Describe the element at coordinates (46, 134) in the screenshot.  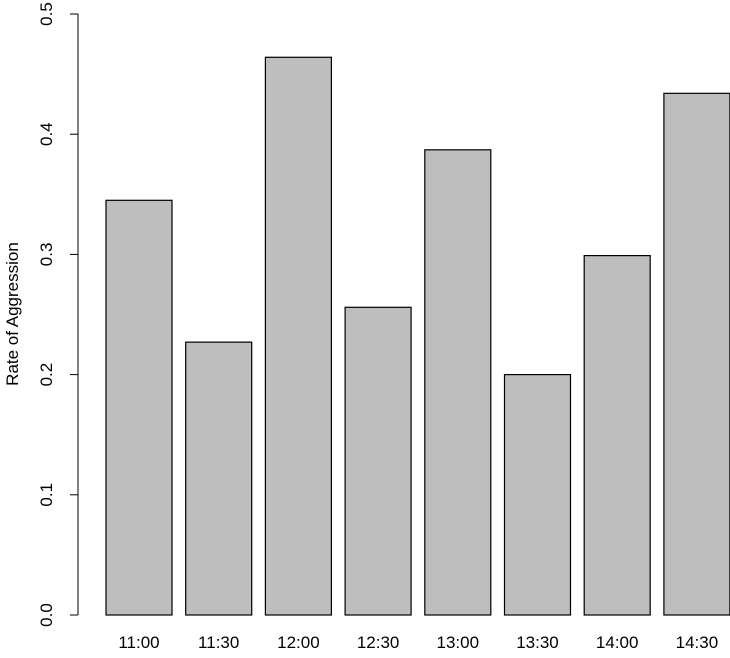
I see `y-tick-label: 0.4` at that location.